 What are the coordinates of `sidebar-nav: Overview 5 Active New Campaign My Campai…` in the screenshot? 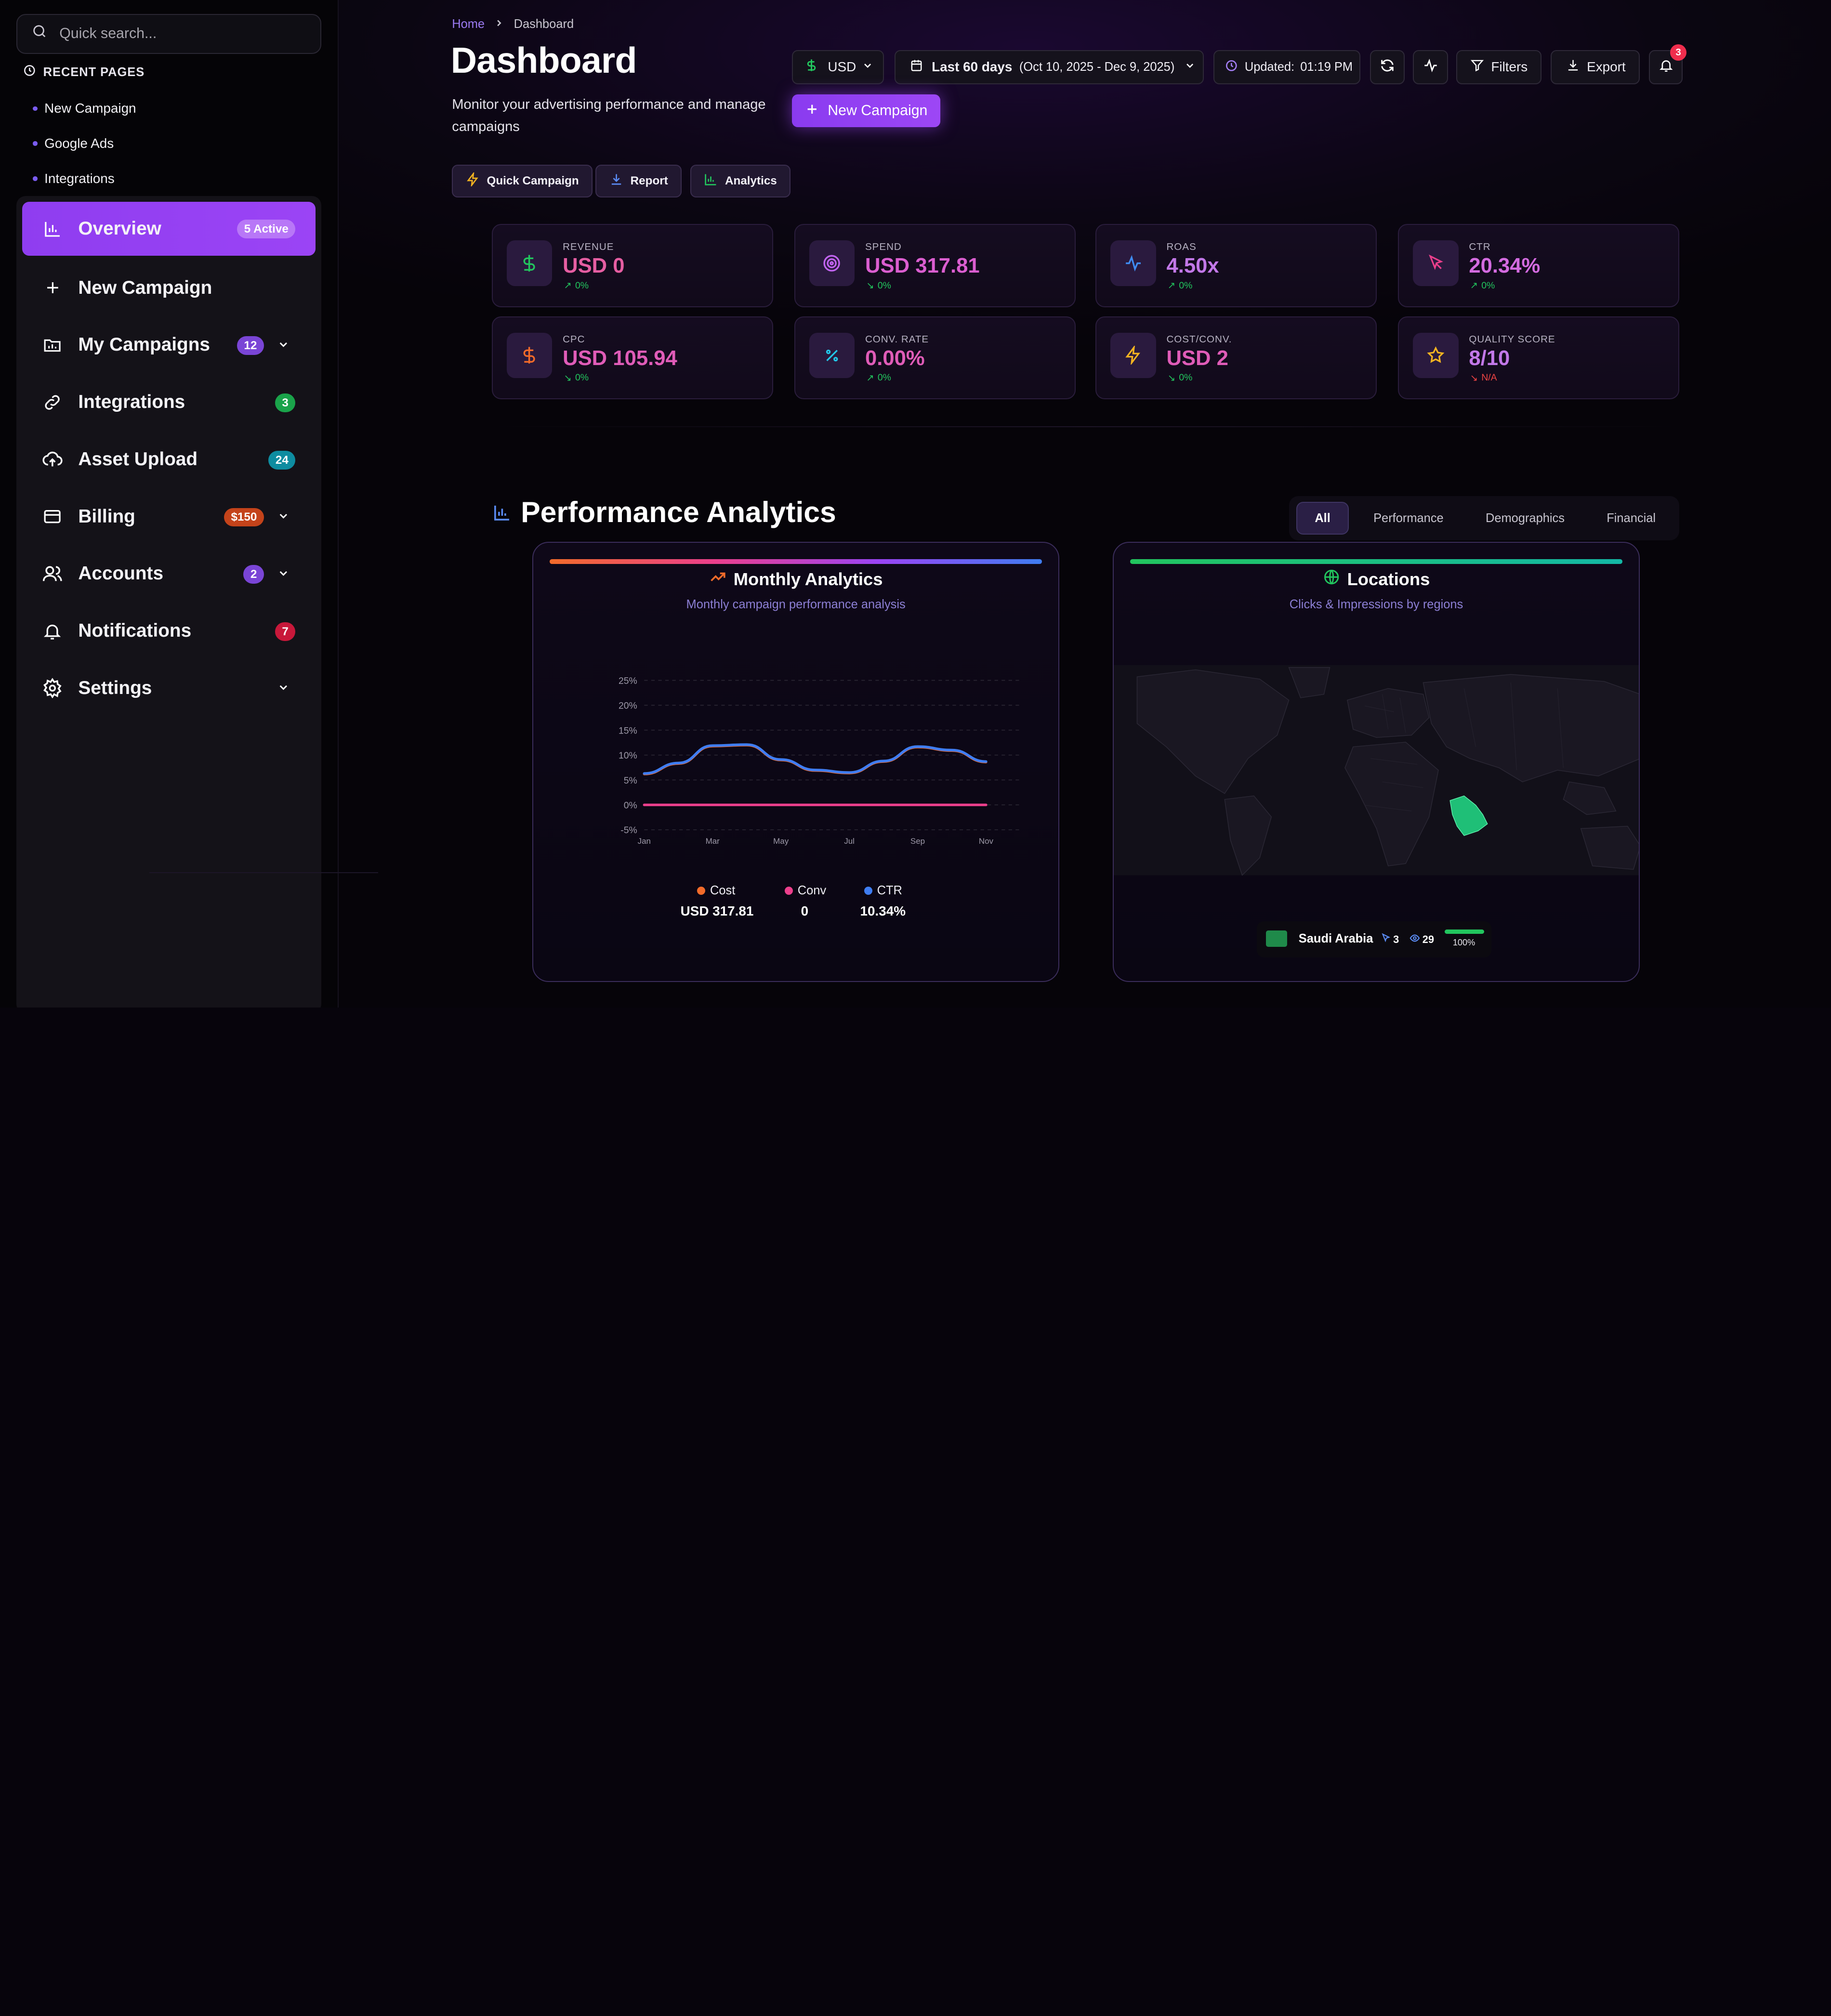 It's located at (168, 602).